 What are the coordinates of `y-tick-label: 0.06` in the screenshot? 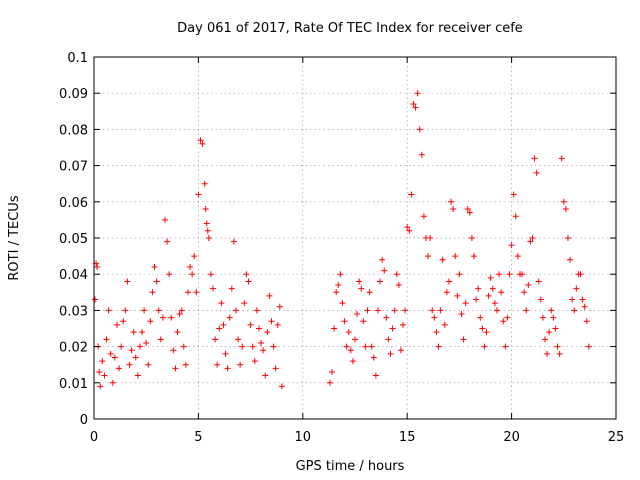 It's located at (73, 203).